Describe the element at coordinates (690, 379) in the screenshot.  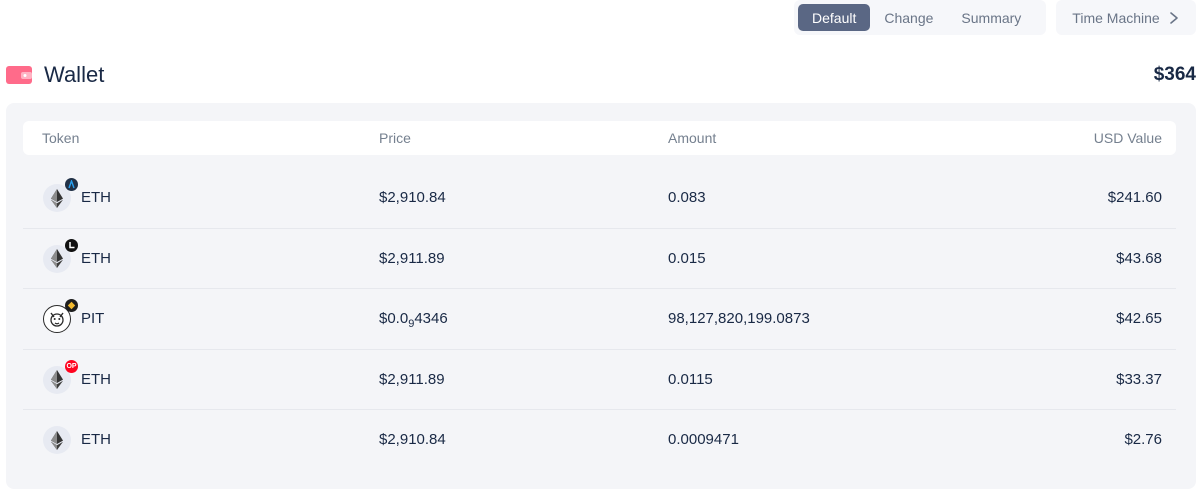
I see `token-amount: 0.0115` at that location.